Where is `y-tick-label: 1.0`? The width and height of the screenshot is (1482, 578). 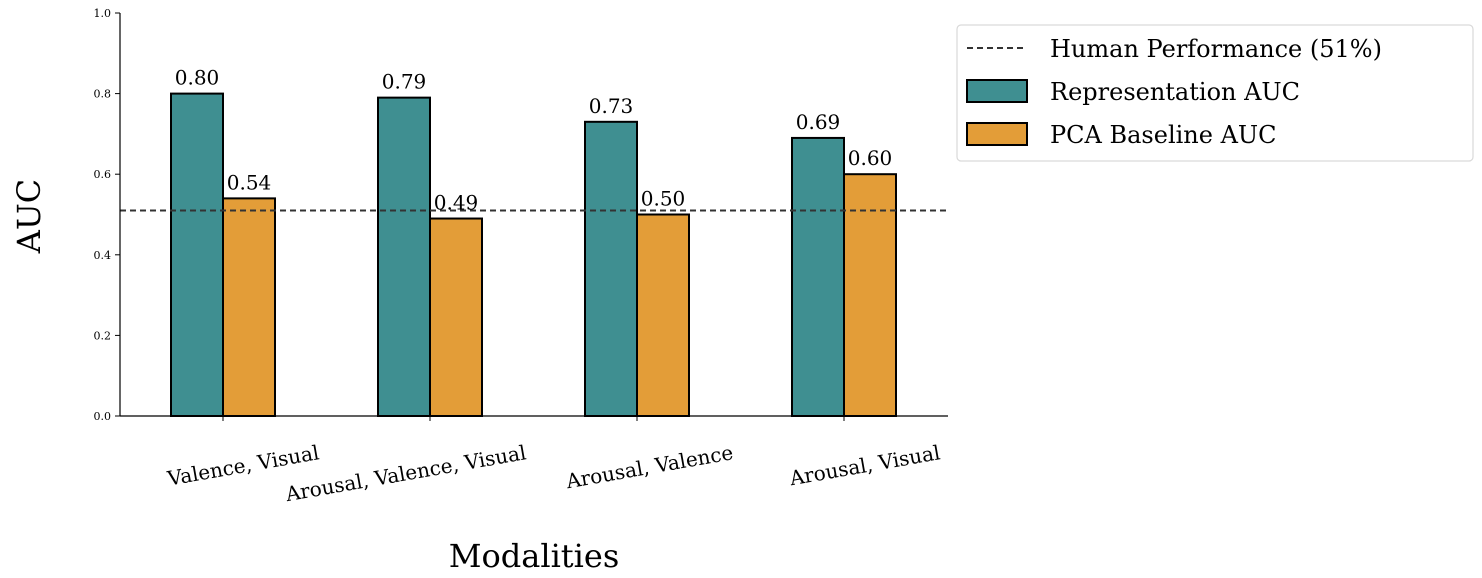
y-tick-label: 1.0 is located at coordinates (103, 13).